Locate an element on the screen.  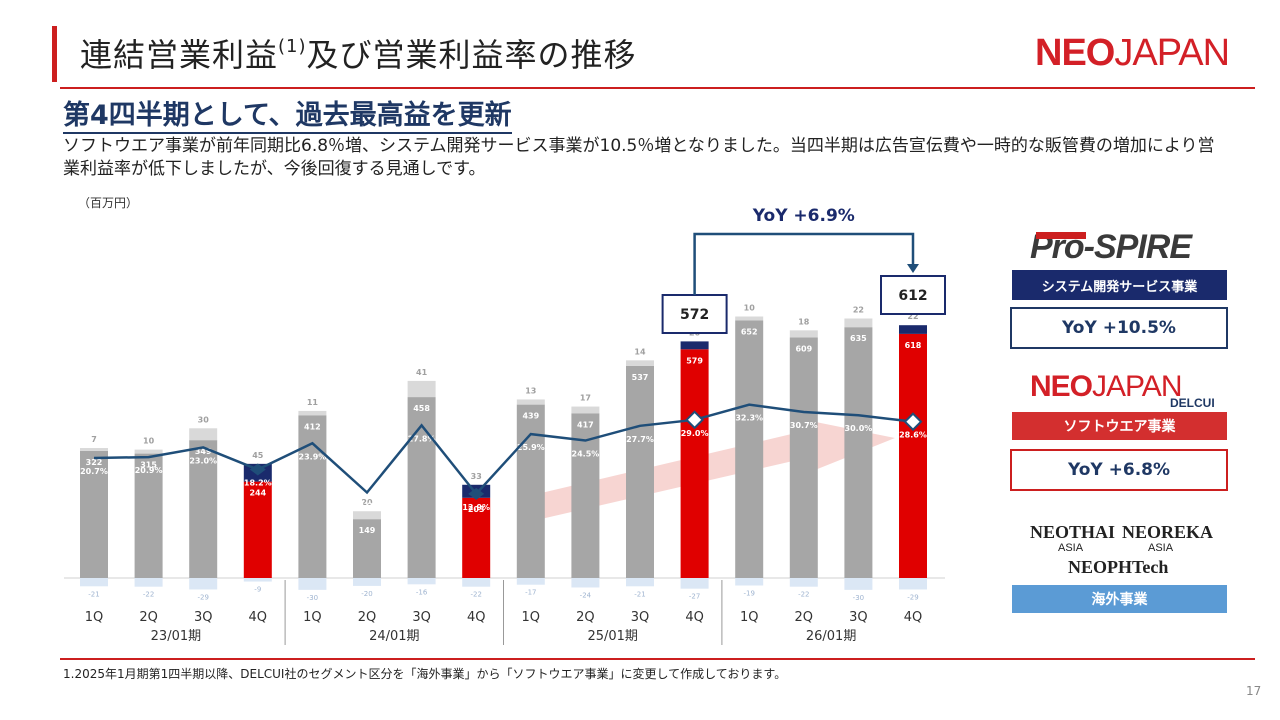
label-software: 635 is located at coordinates (858, 338).